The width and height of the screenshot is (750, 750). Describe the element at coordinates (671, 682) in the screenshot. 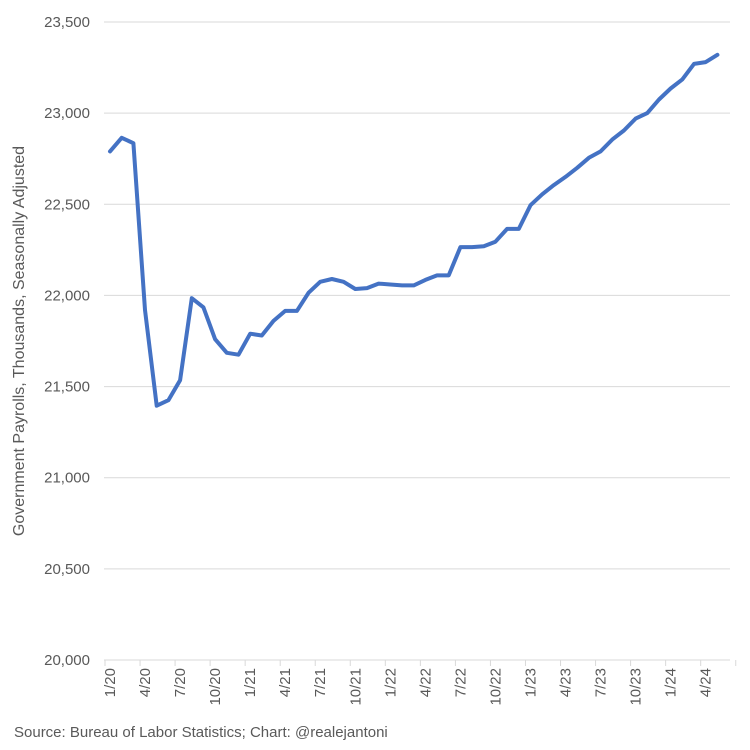

I see `x-tick-label: 1/24` at that location.